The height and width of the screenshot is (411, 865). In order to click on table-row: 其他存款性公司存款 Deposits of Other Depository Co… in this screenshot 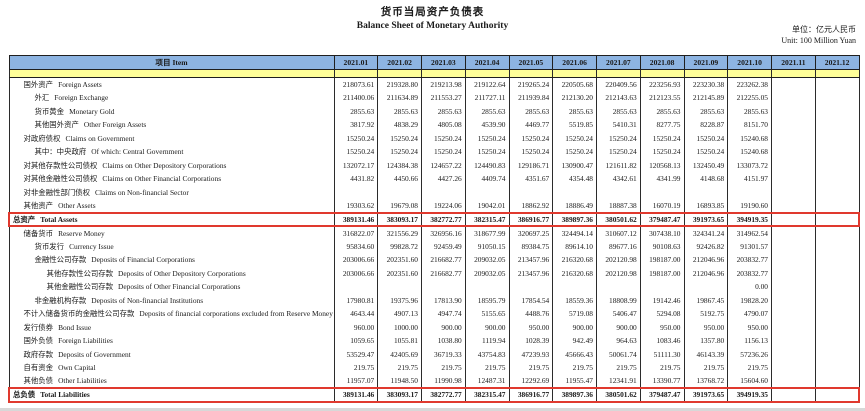, I will do `click(434, 273)`.